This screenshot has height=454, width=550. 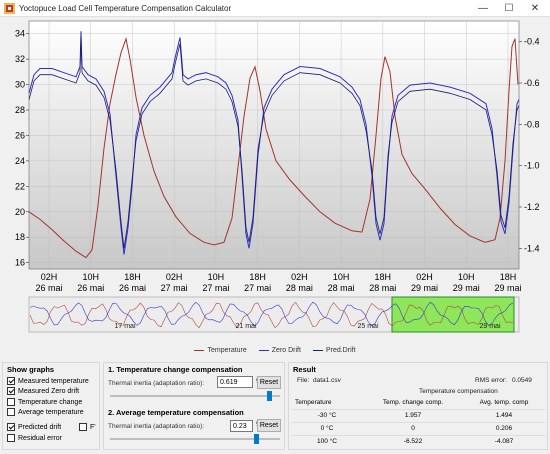 I want to click on comp1-label: Thermal inertia (adaptation ratio):, so click(x=156, y=383).